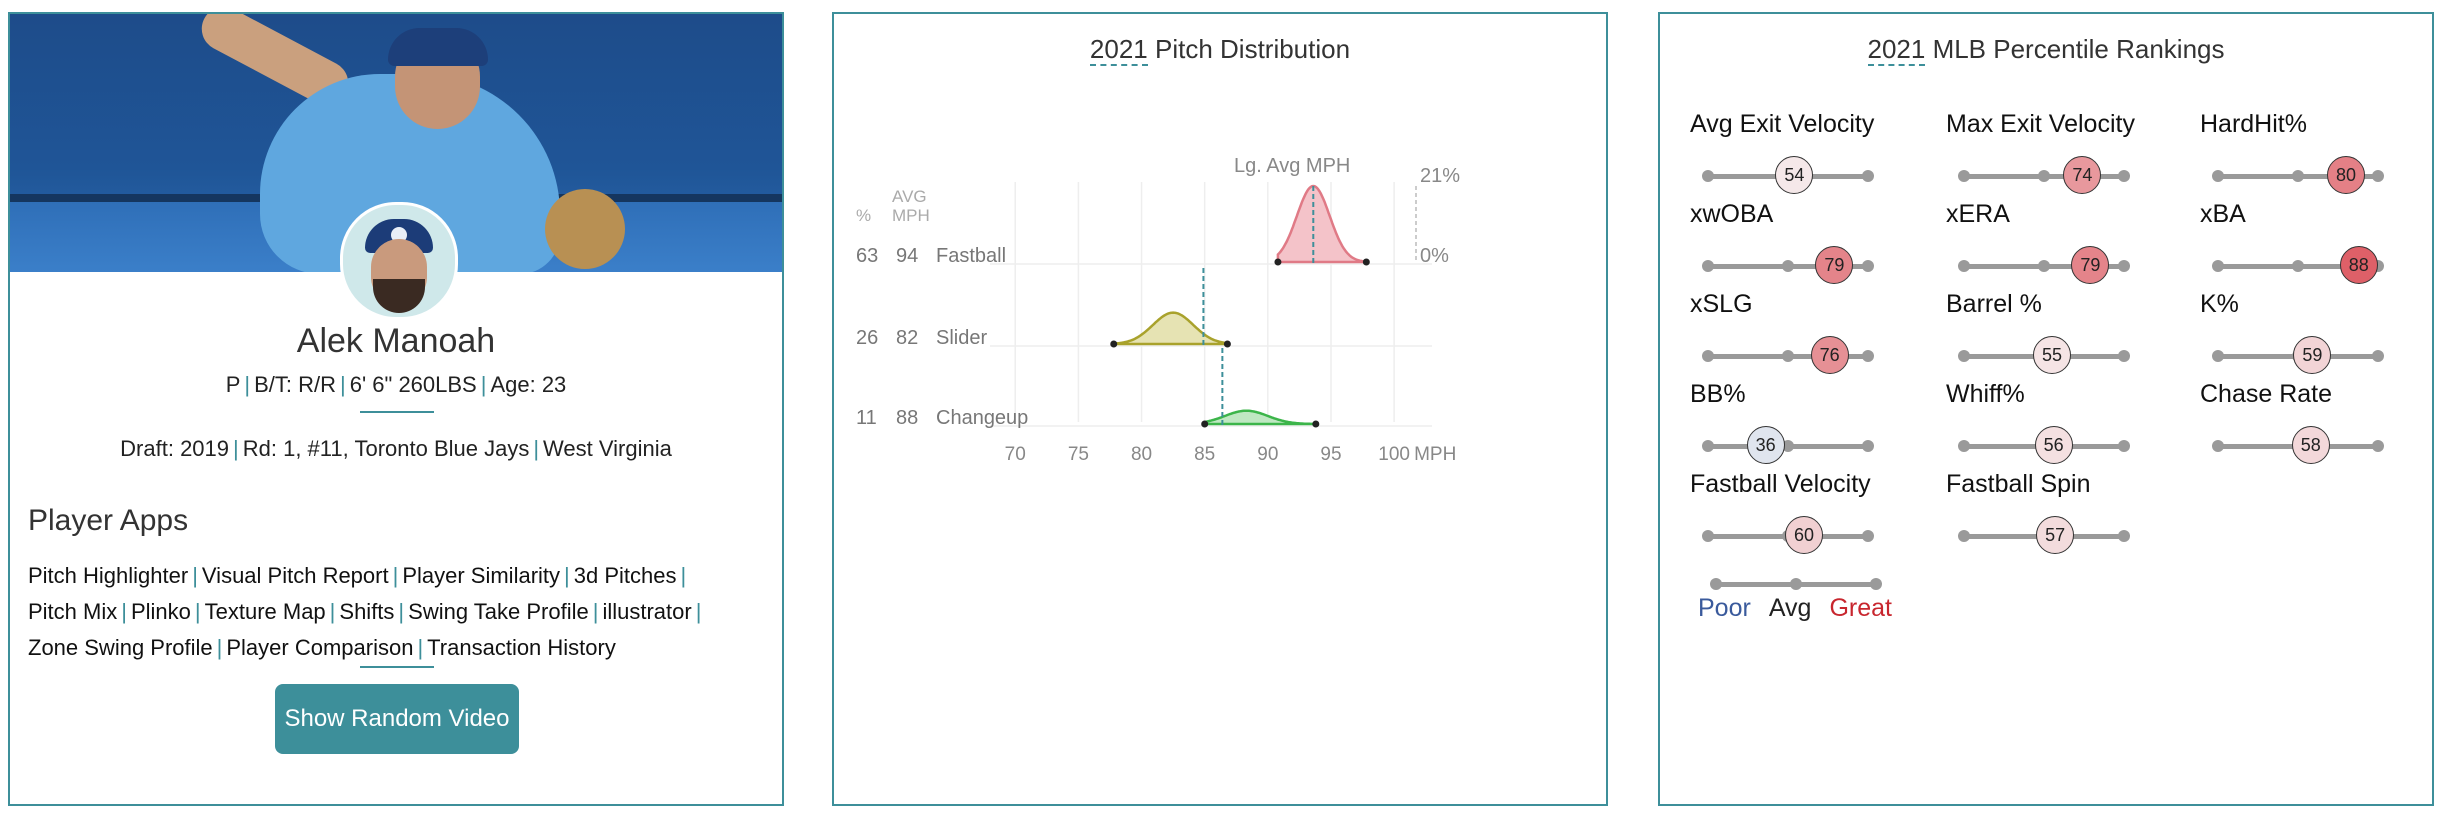  I want to click on percentile-whiff: Whiff% 56, so click(2046, 425).